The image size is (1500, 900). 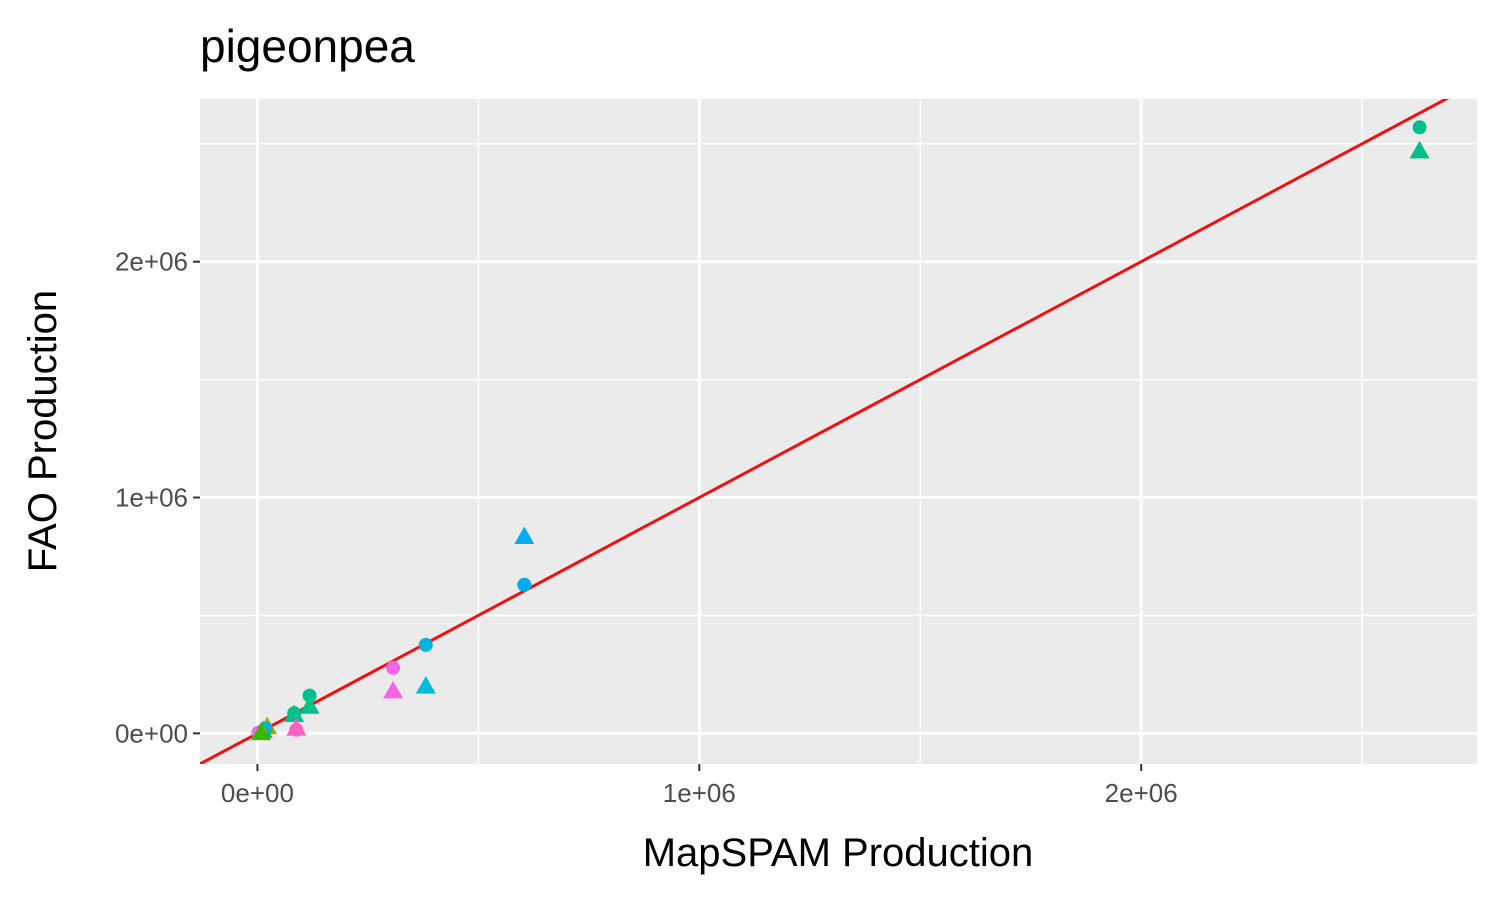 I want to click on y-tick-label: 2e+06, so click(x=151, y=262).